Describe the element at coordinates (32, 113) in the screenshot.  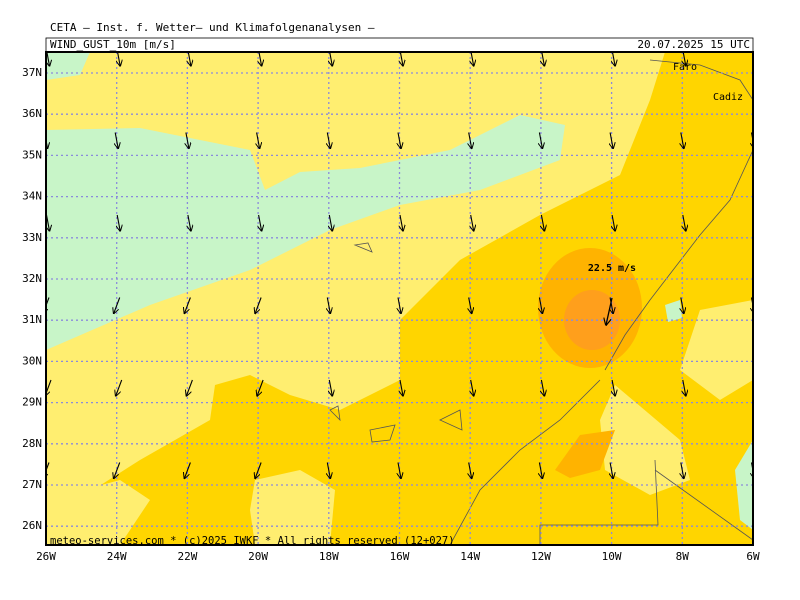
I see `lat-label: 36N` at that location.